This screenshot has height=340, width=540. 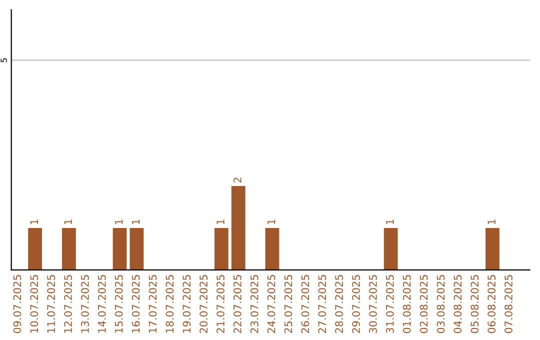 What do you see at coordinates (237, 304) in the screenshot?
I see `x-tick-label: 22.07.2025` at bounding box center [237, 304].